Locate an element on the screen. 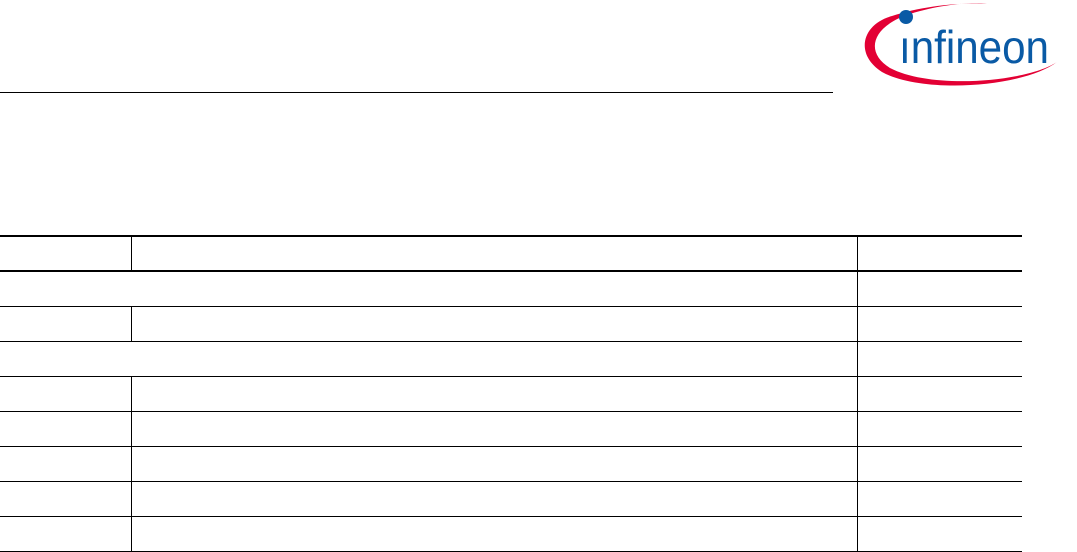  header-rule is located at coordinates (416, 92).